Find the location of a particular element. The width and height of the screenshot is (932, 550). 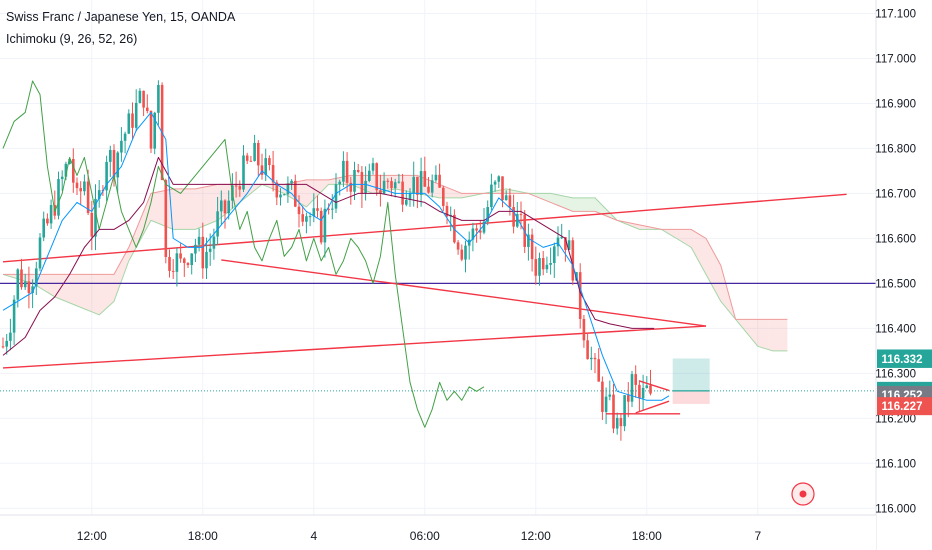

indicator-title: Ichimoku (9, 26, 52, 26) is located at coordinates (72, 39).